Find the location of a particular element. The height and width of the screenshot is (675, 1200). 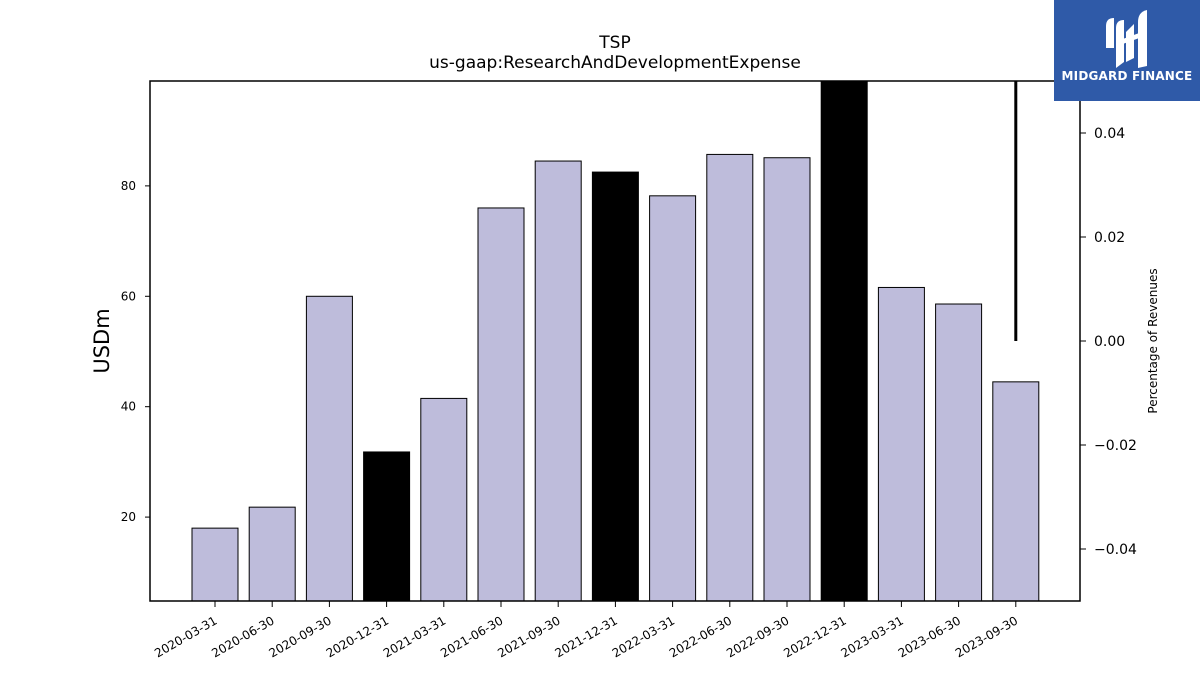

chart-title: TSP is located at coordinates (614, 43).